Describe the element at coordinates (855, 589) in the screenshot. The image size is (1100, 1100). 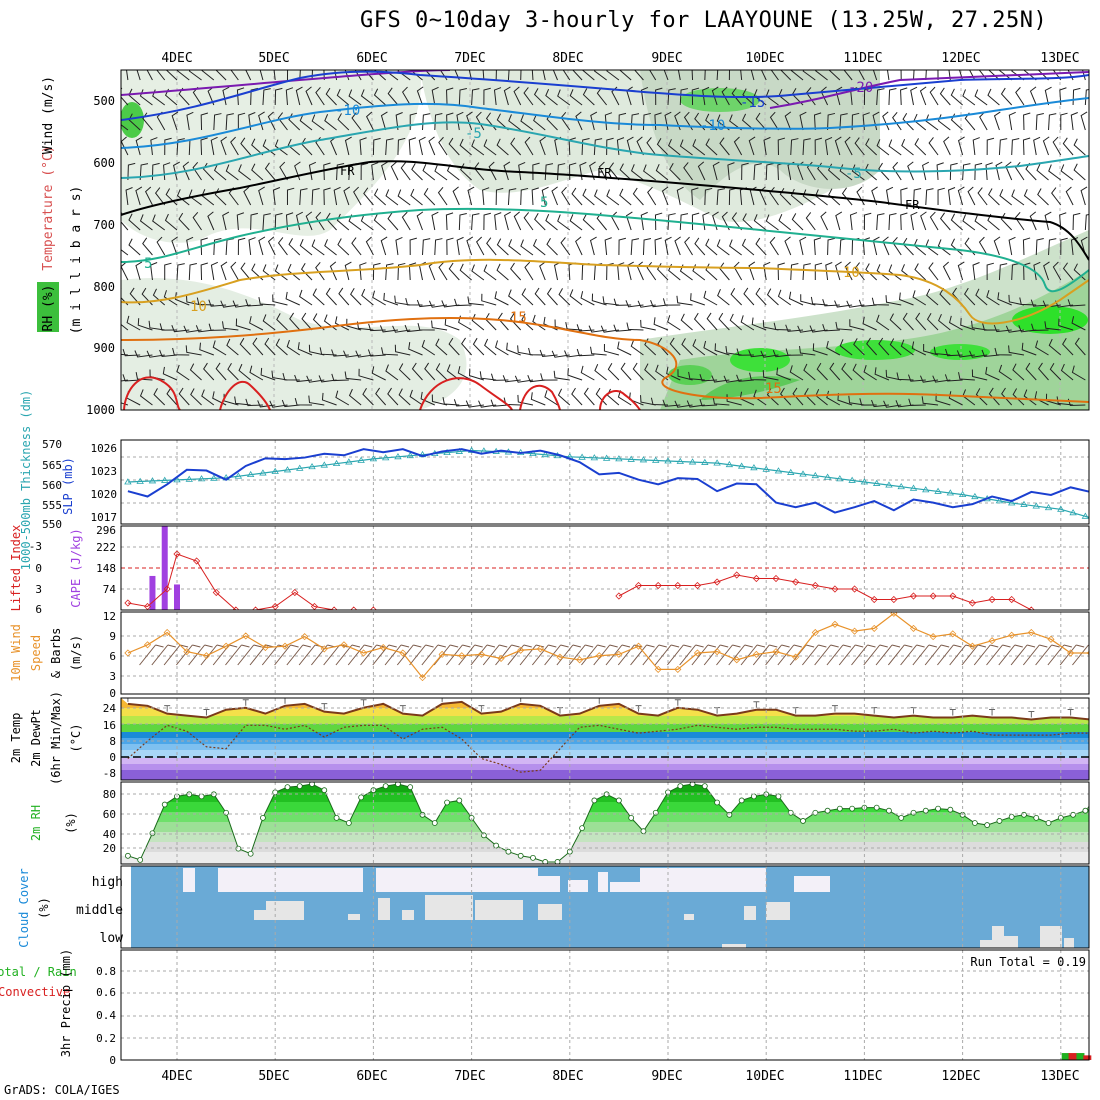
I see `li-marker` at that location.